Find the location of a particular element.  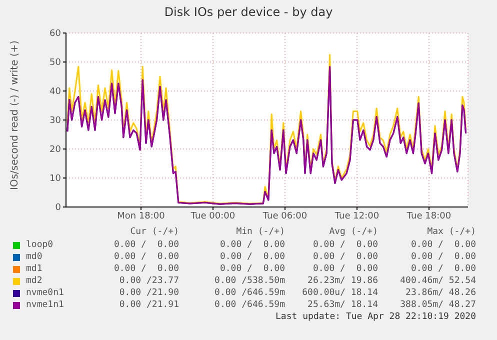

legend-label: nvme1n1 is located at coordinates (45, 305).